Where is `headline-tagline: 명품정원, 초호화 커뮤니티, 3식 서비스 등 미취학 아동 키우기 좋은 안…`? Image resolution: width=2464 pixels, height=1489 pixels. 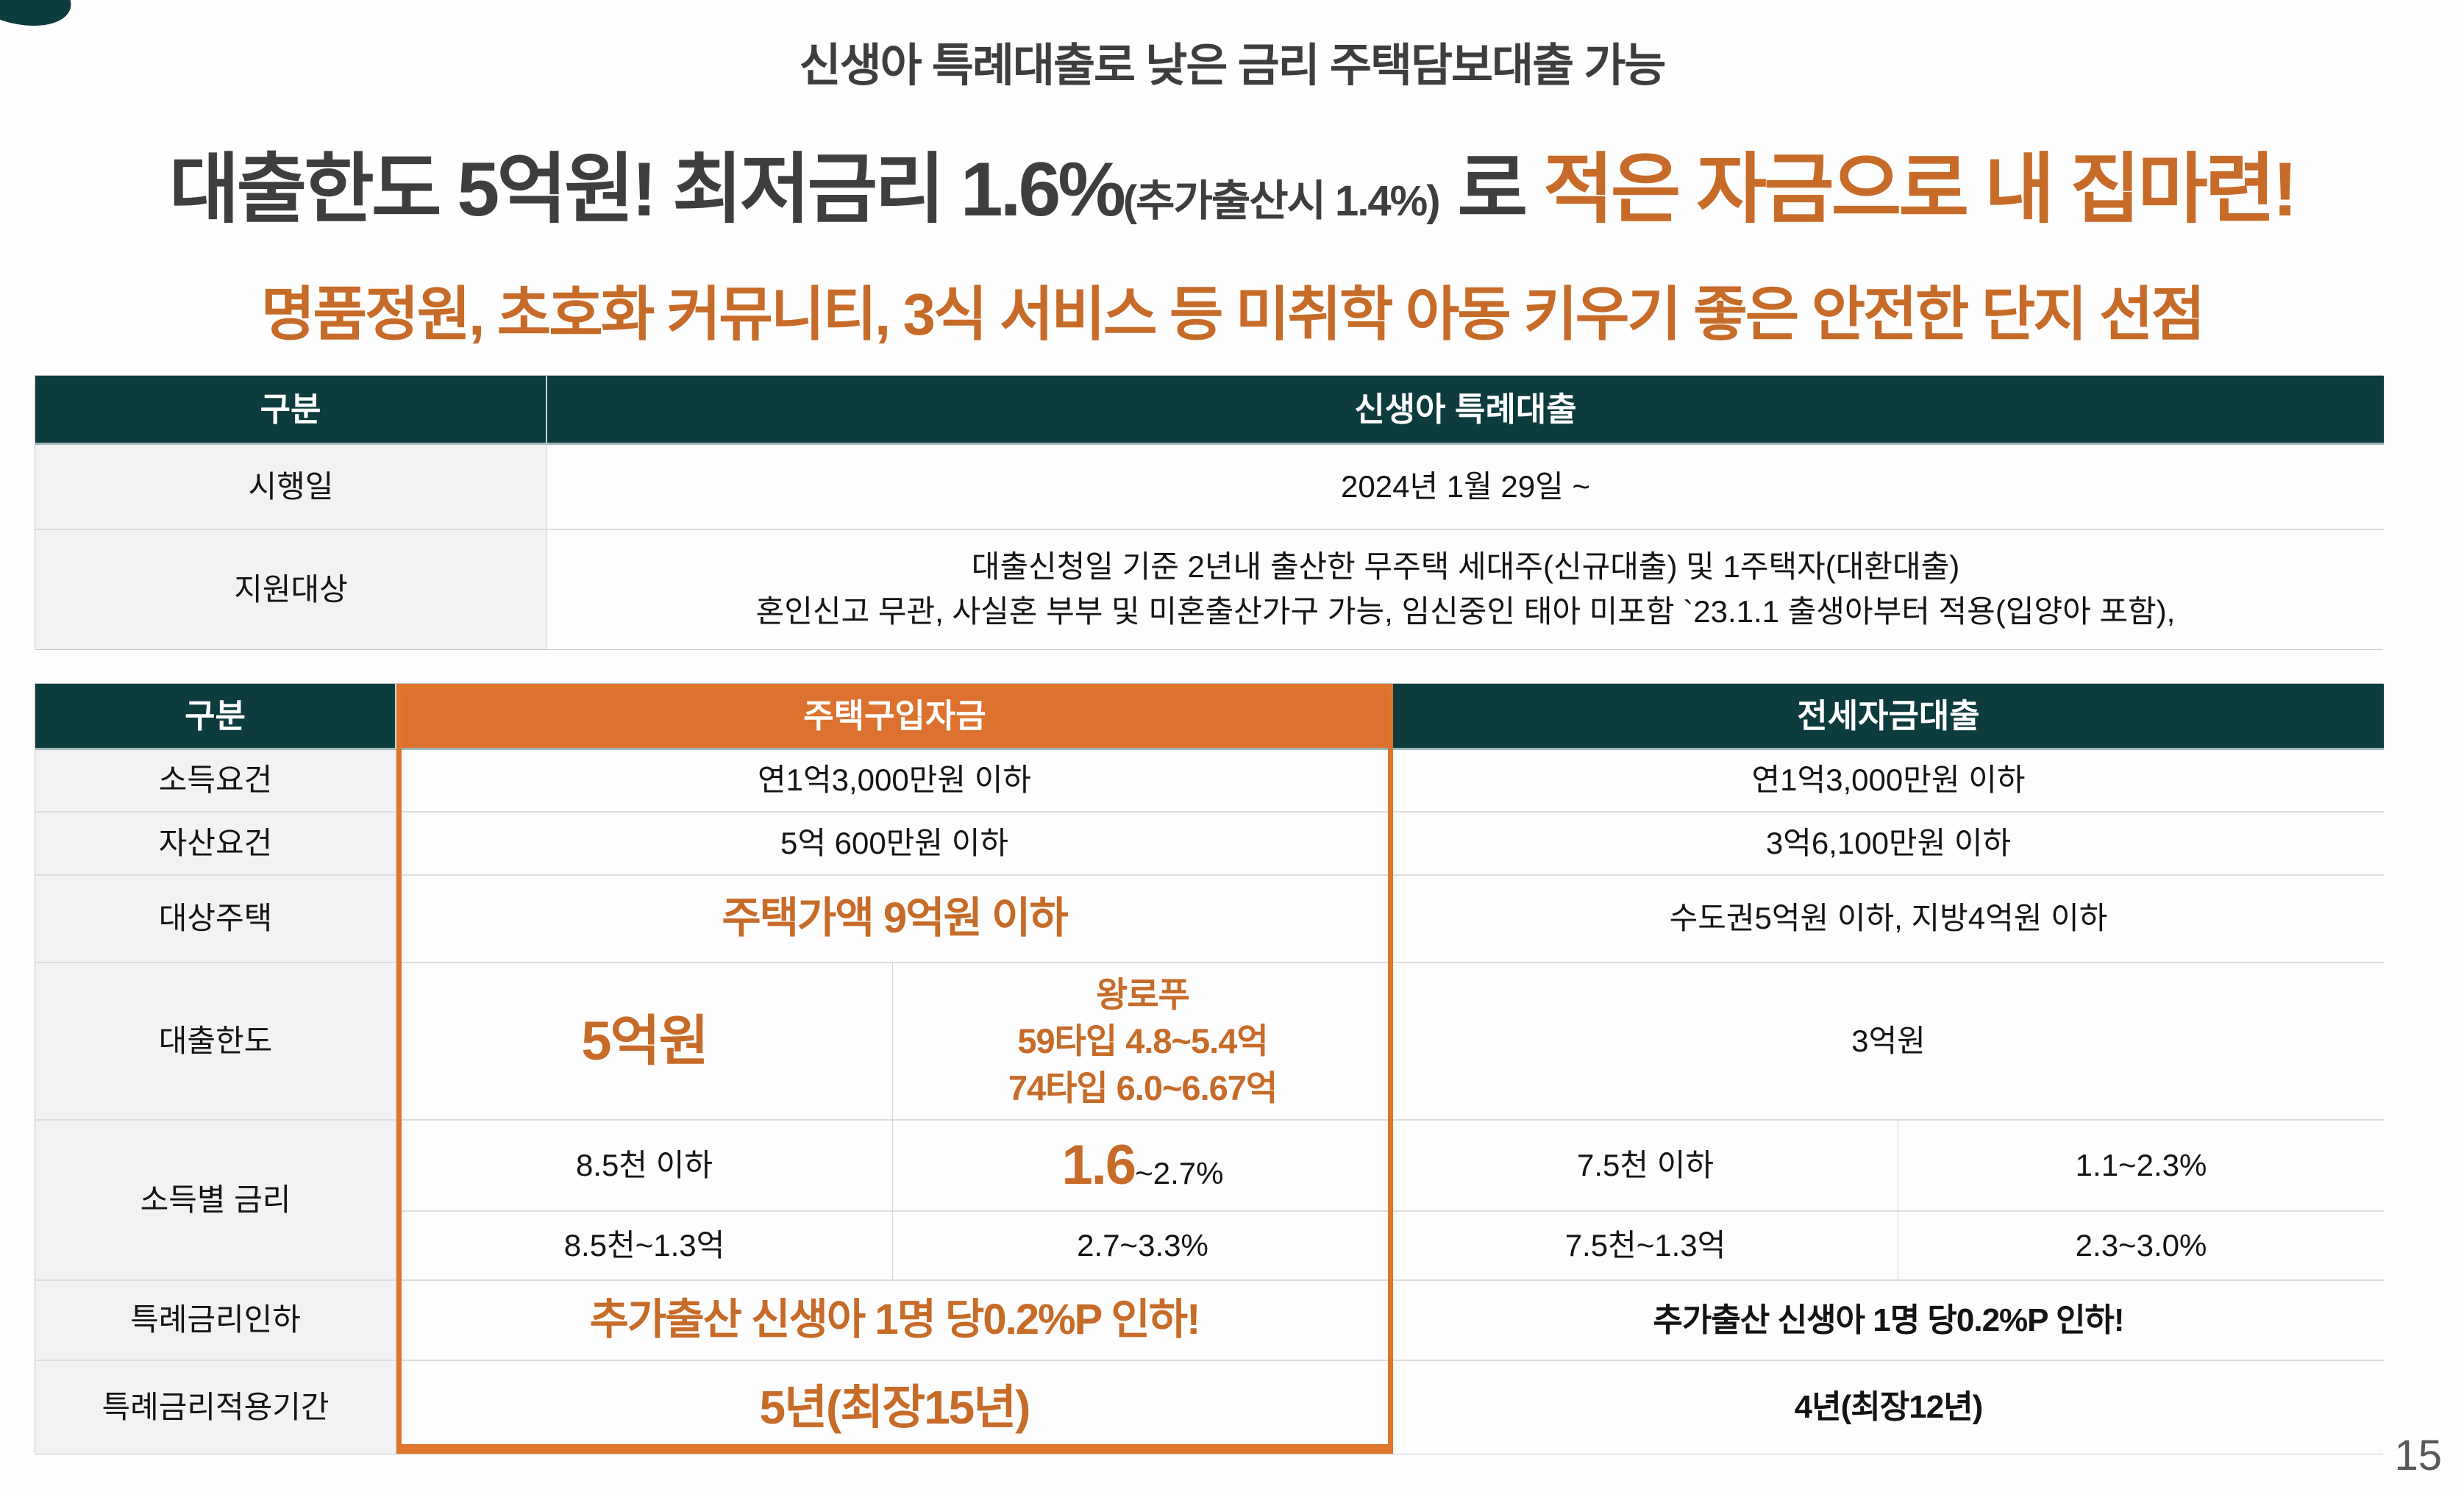
headline-tagline: 명품정원, 초호화 커뮤니티, 3식 서비스 등 미취학 아동 키우기 좋은 안… is located at coordinates (1232, 314).